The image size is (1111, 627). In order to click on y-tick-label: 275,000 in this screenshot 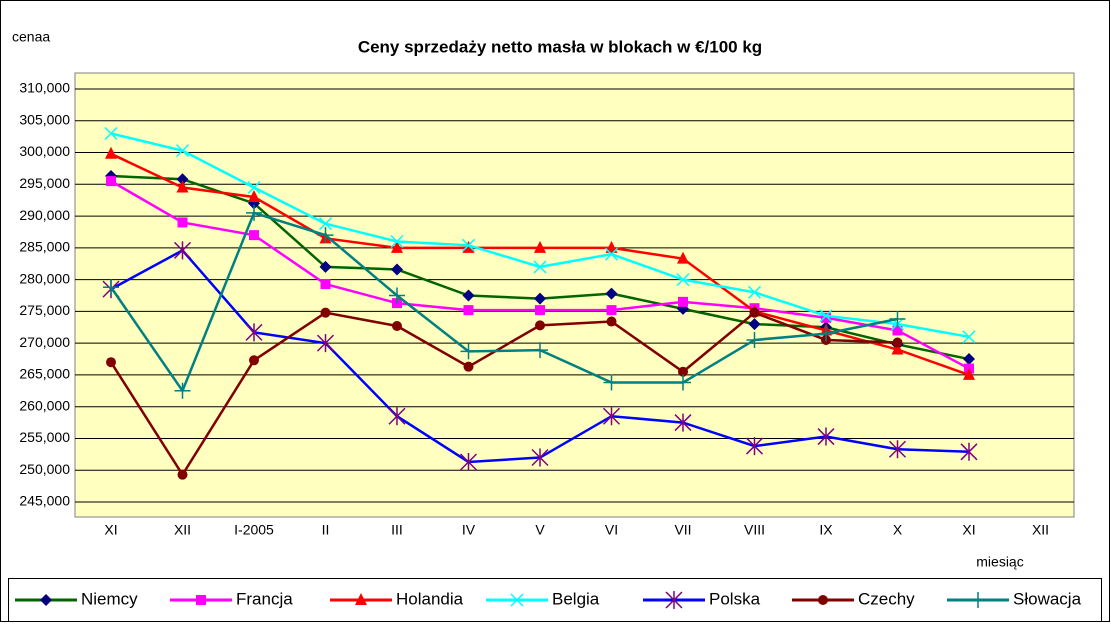, I will do `click(44, 310)`.